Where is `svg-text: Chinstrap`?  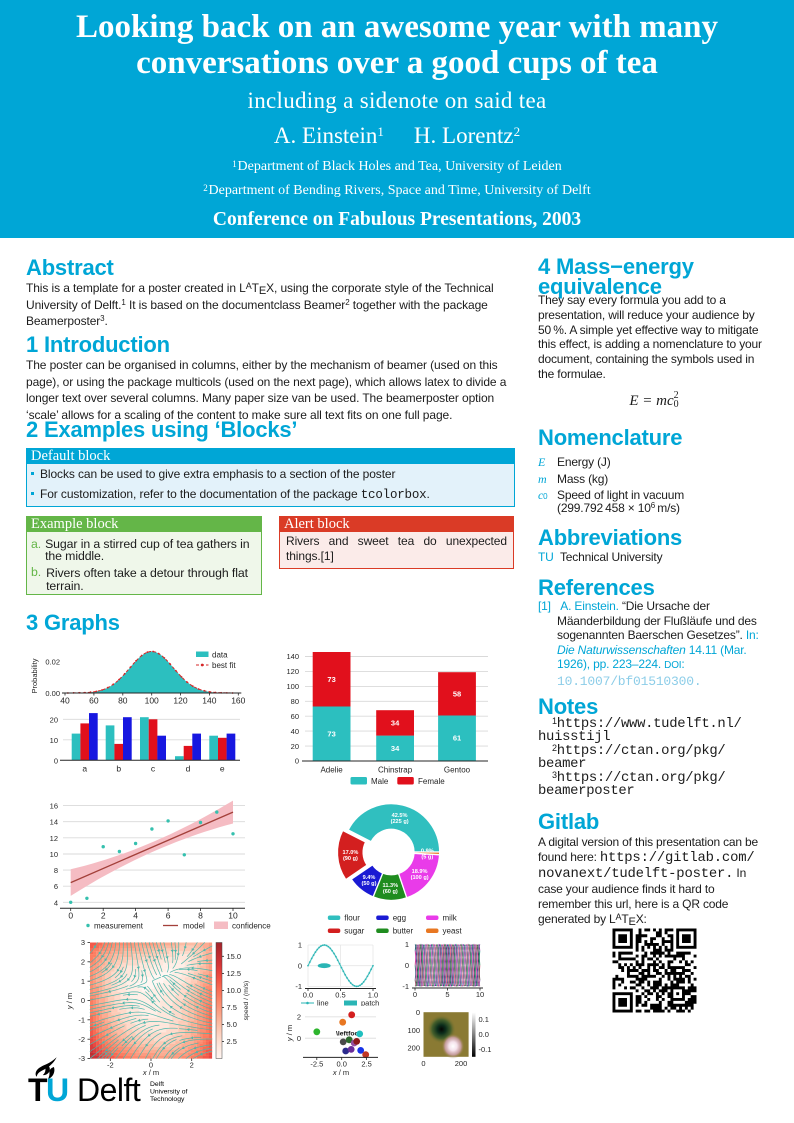
svg-text: Chinstrap is located at coordinates (395, 770).